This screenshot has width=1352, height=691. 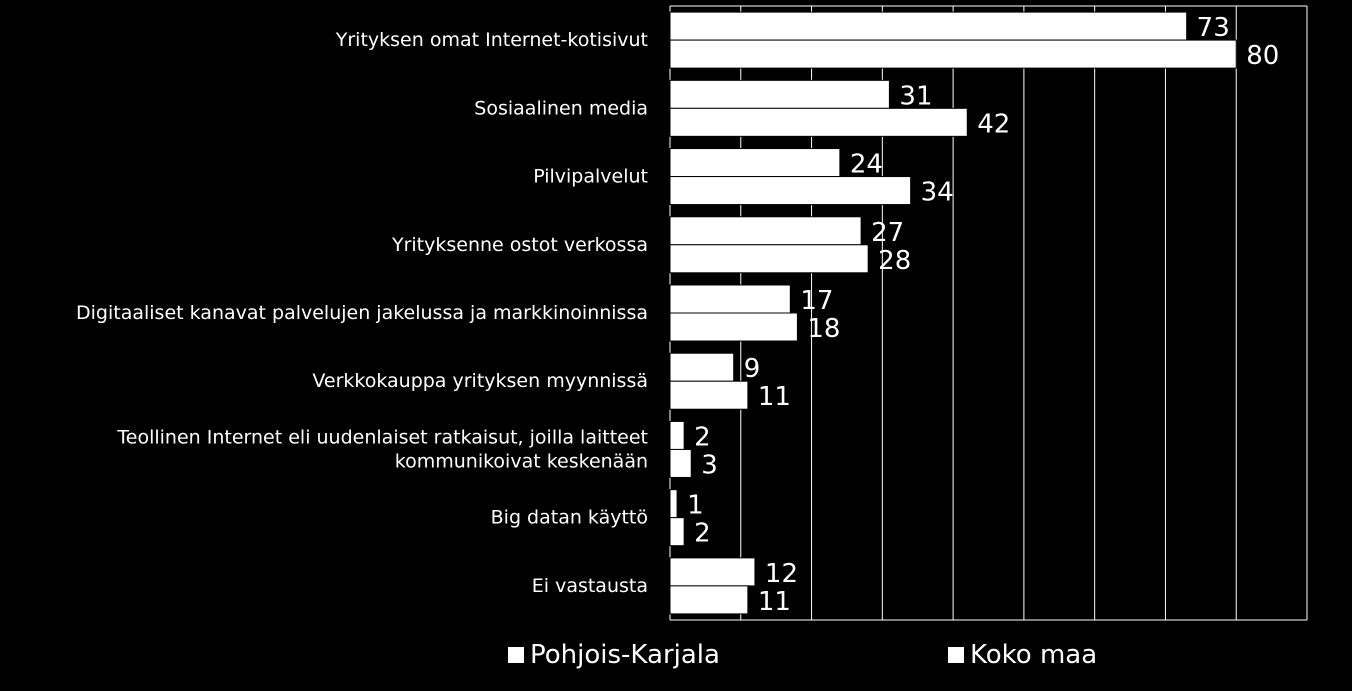 I want to click on category-label: Verkkokauppa yrityksen myynnissä, so click(x=480, y=381).